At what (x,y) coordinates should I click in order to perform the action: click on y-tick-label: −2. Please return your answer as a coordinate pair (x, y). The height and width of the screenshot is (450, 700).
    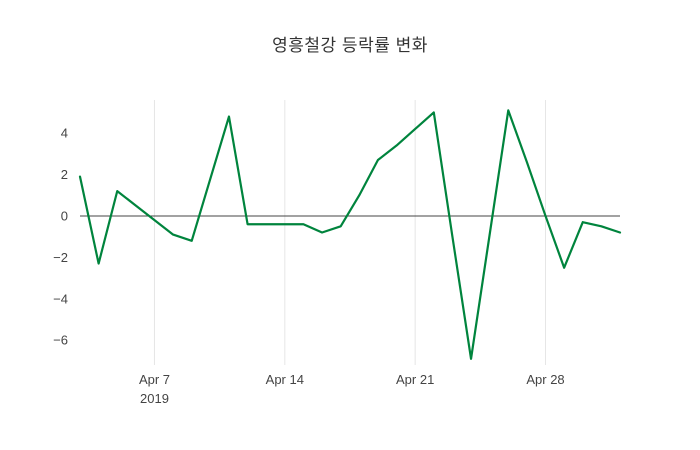
    Looking at the image, I should click on (60, 257).